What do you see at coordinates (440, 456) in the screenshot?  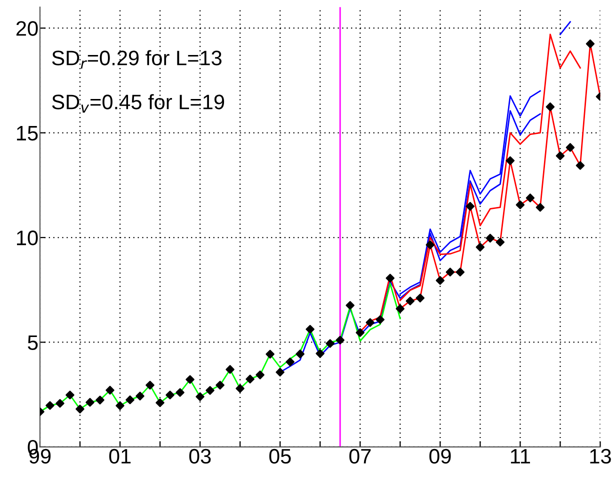 I see `x-tick-label: 09` at bounding box center [440, 456].